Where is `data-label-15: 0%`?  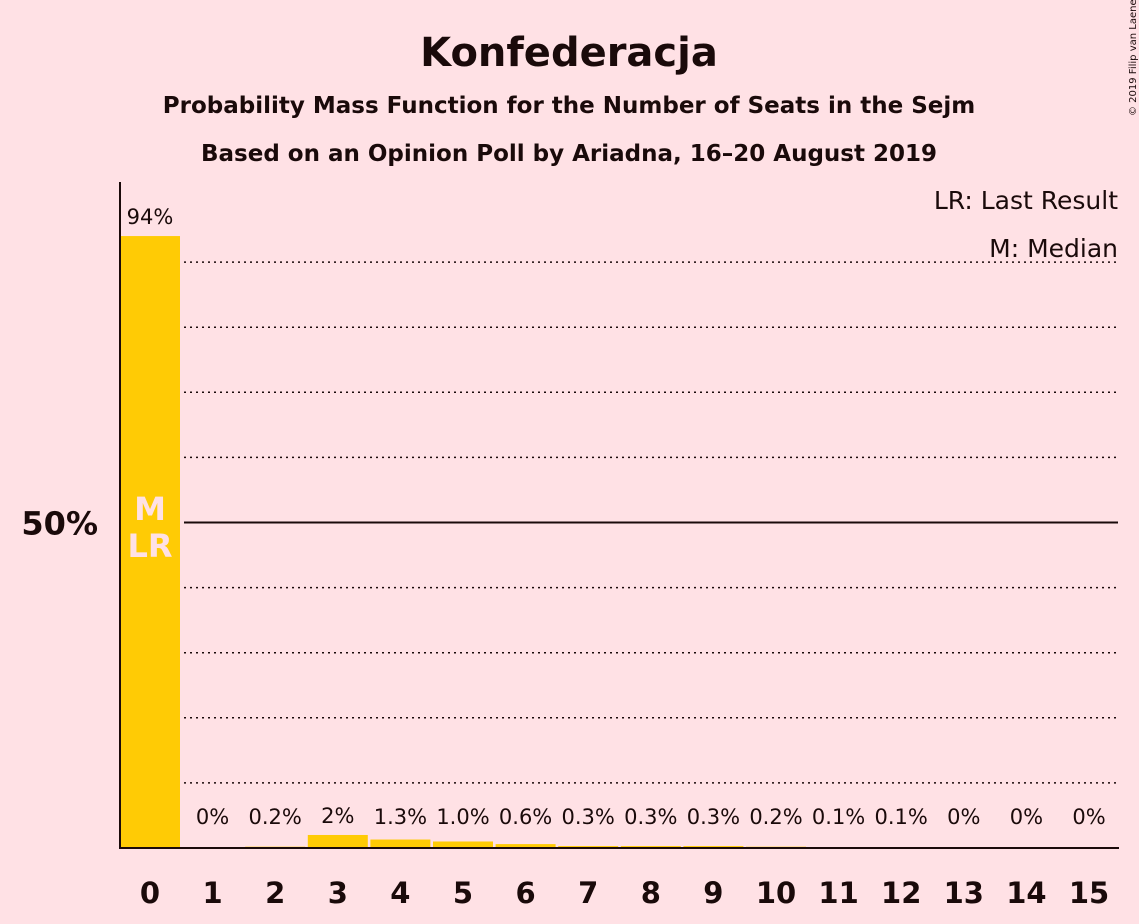
data-label-15: 0% is located at coordinates (1088, 817).